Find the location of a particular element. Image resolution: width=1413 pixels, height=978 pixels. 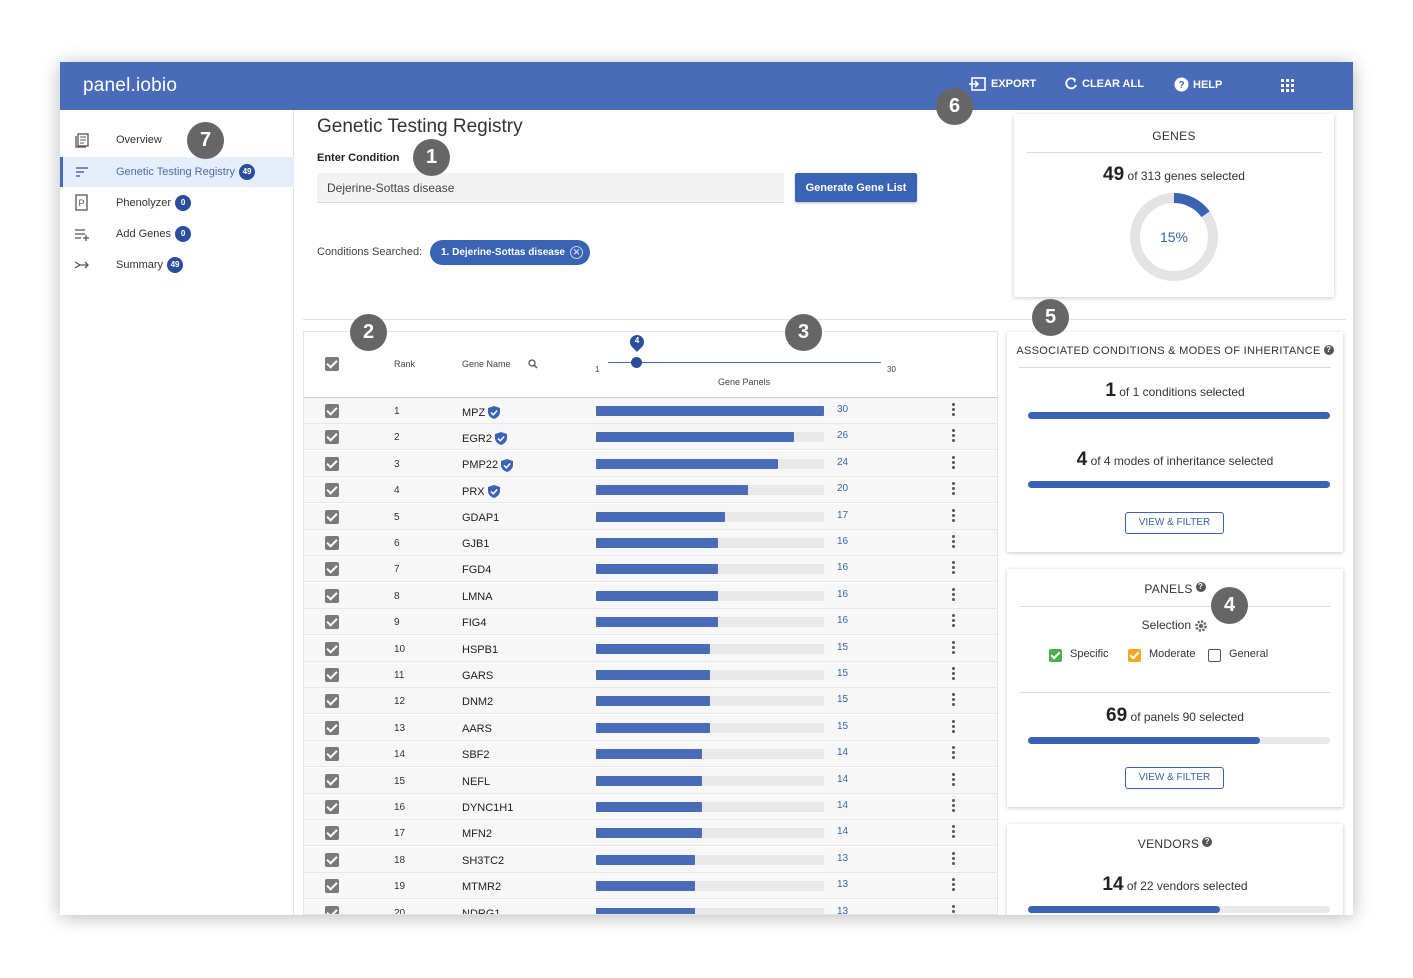

moderate-checkbox is located at coordinates (1134, 655).